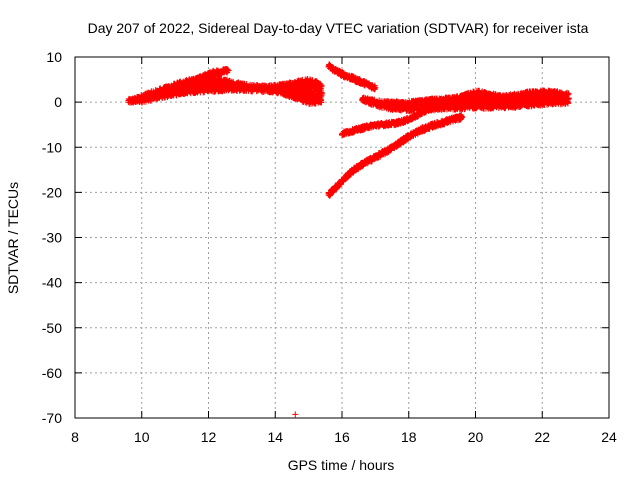 This screenshot has height=480, width=640. Describe the element at coordinates (476, 437) in the screenshot. I see `x-tick-label: 20` at that location.